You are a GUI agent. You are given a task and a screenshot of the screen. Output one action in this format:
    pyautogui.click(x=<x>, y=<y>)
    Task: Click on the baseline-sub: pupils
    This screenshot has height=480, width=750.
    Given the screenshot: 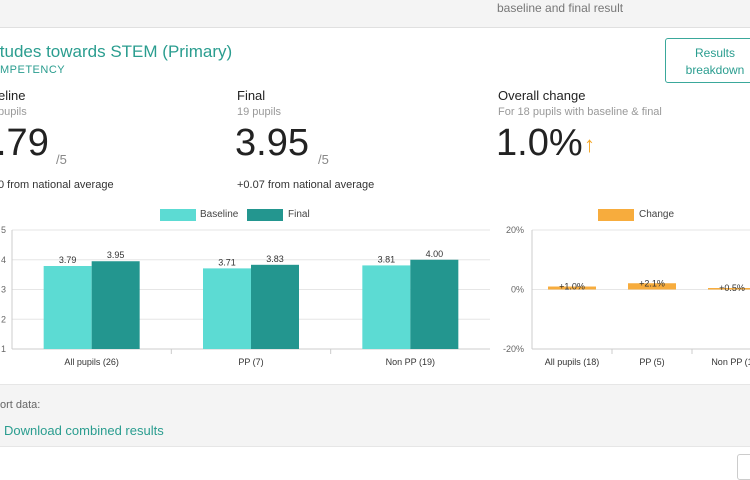 What is the action you would take?
    pyautogui.click(x=13, y=112)
    